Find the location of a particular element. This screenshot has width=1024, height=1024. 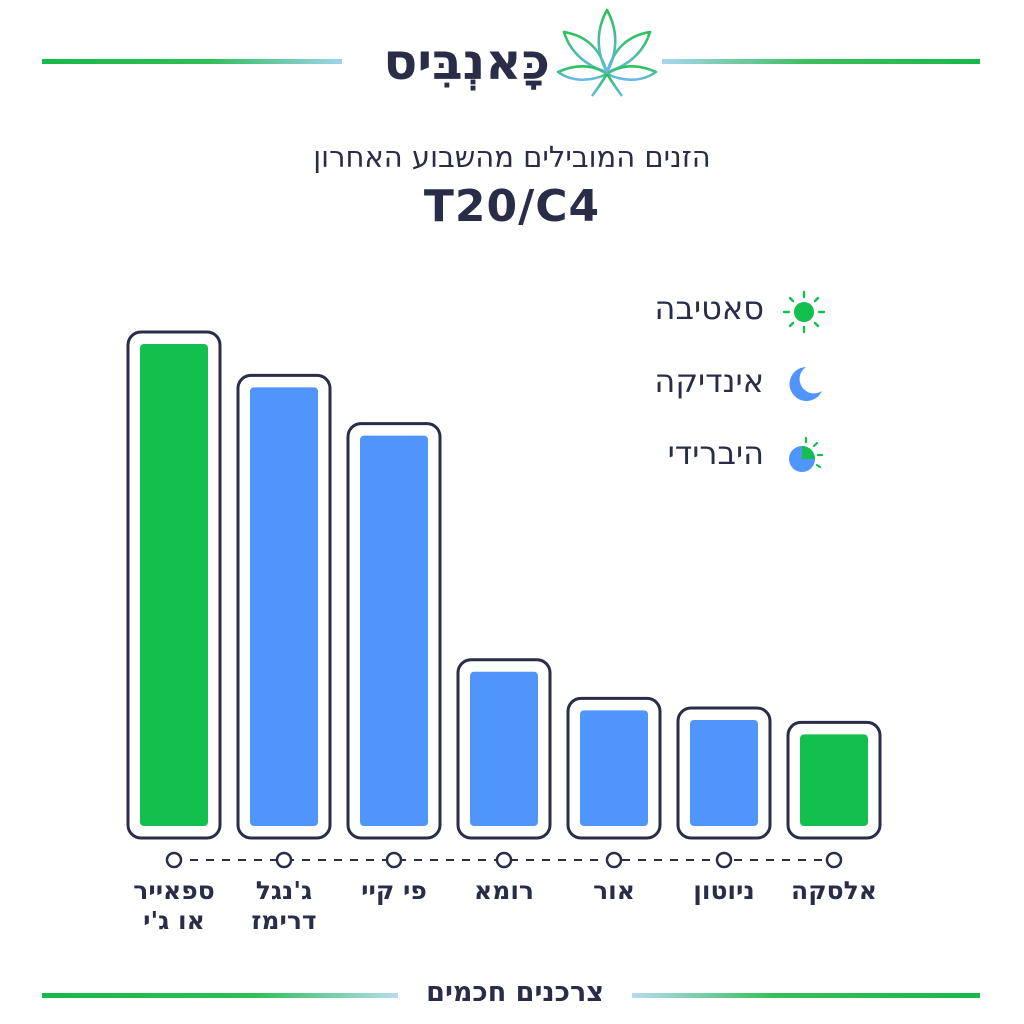

x-tick-label: ספאייר או ג'י is located at coordinates (174, 905).